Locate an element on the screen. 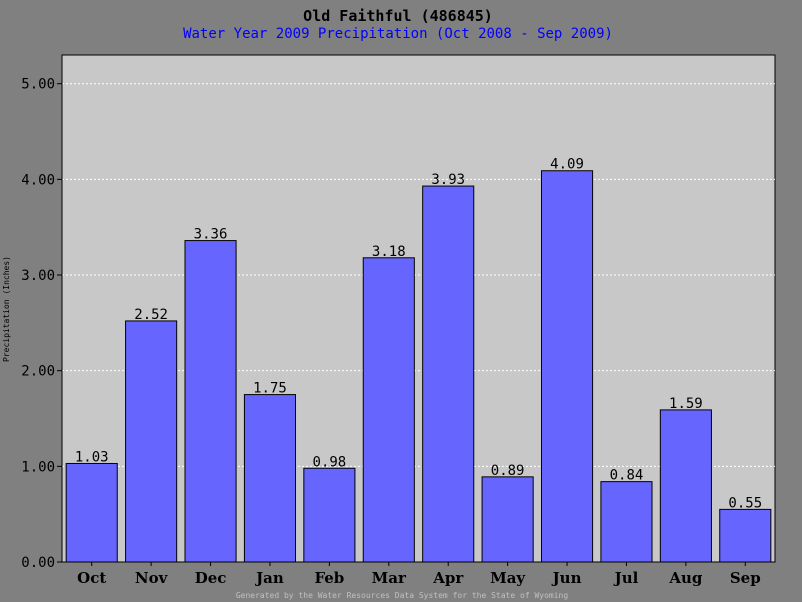 This screenshot has height=602, width=802. x-tick-label: Dec is located at coordinates (211, 578).